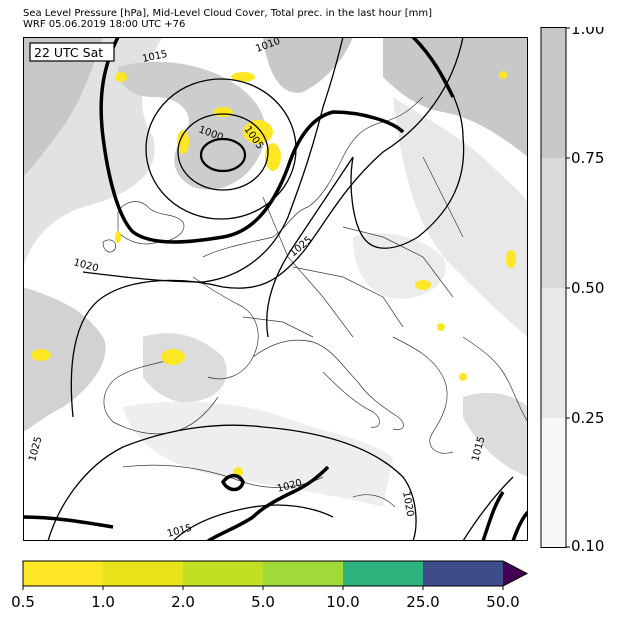  I want to click on cloud-cover-colorbar: 1.00 0.75 0.50 0.25 0.10, so click(572, 290).